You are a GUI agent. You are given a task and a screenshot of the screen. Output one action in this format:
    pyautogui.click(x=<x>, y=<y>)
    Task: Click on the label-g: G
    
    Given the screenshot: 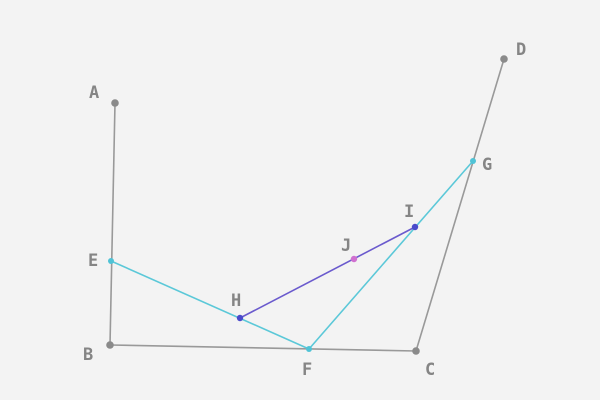 What is the action you would take?
    pyautogui.click(x=487, y=165)
    